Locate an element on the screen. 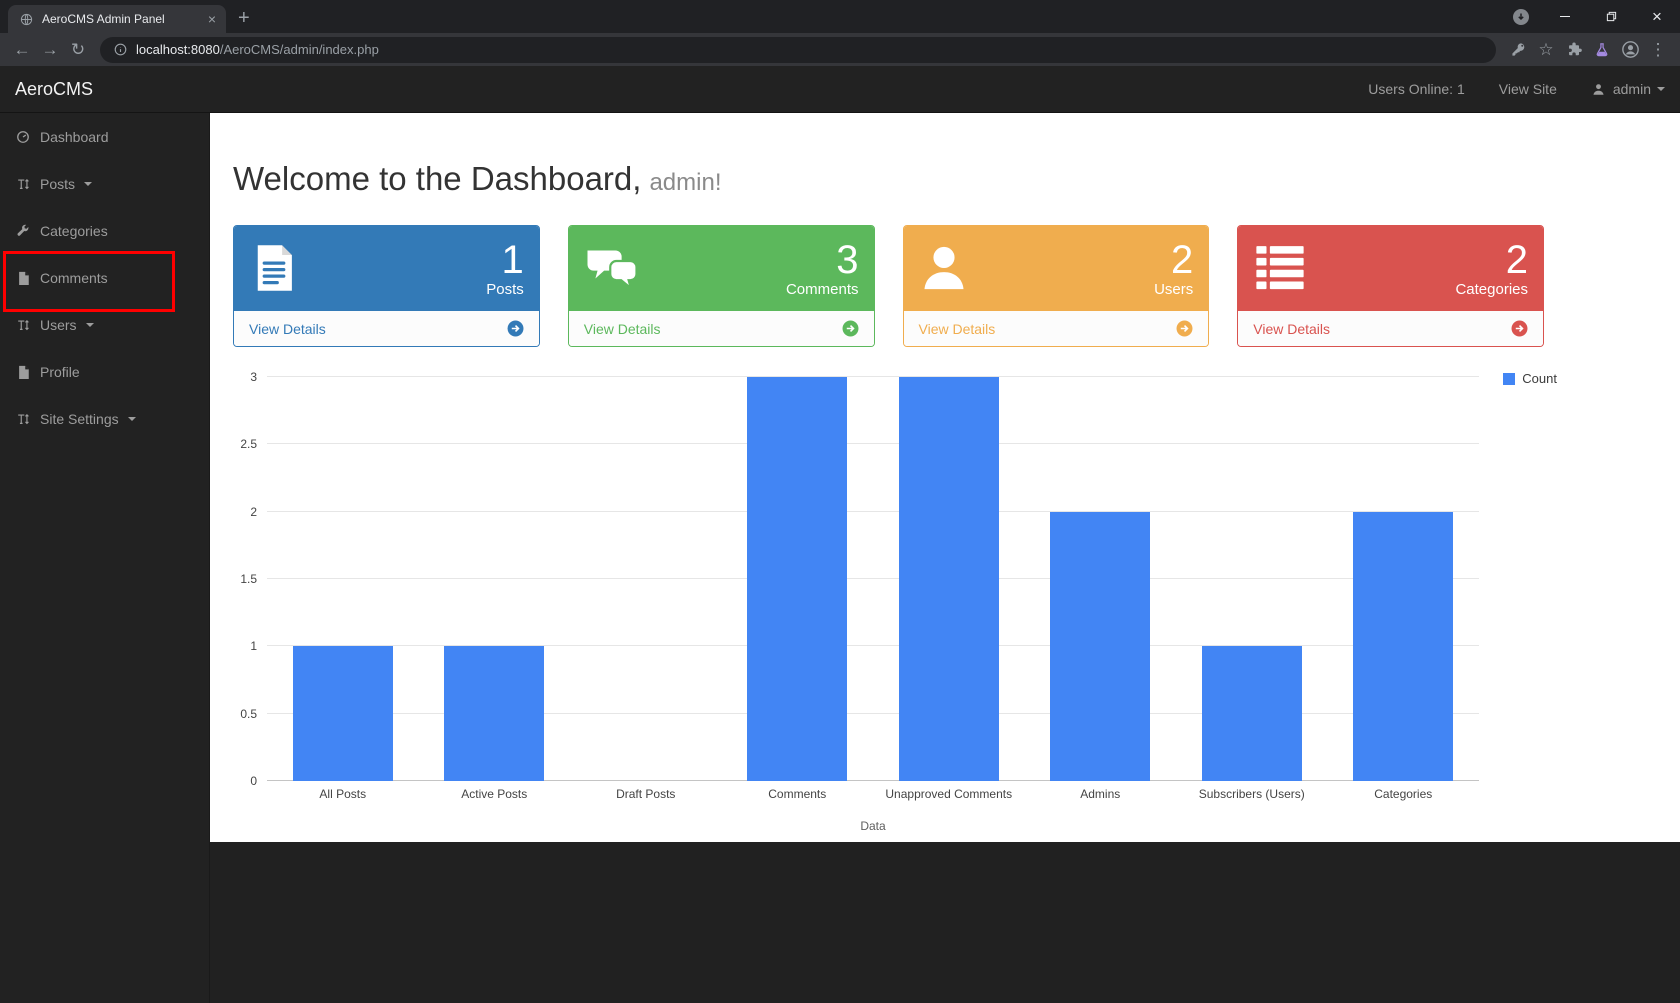 The width and height of the screenshot is (1680, 1003). profile-avatar-icon is located at coordinates (1630, 50).